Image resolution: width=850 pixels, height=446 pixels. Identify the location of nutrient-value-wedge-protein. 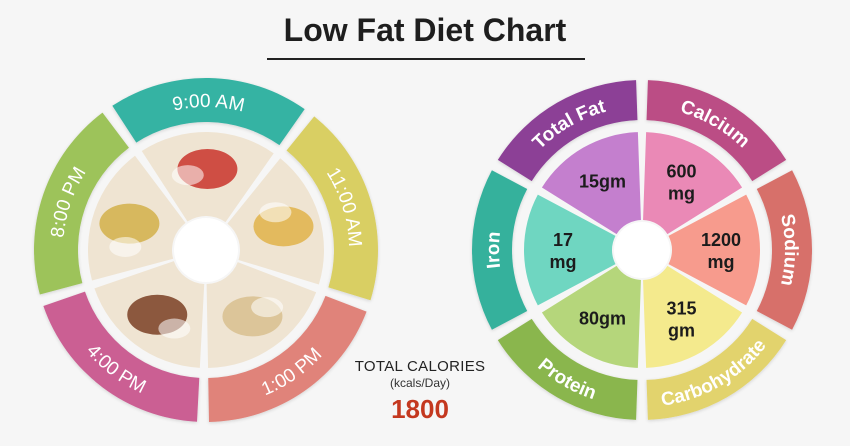
(591, 316).